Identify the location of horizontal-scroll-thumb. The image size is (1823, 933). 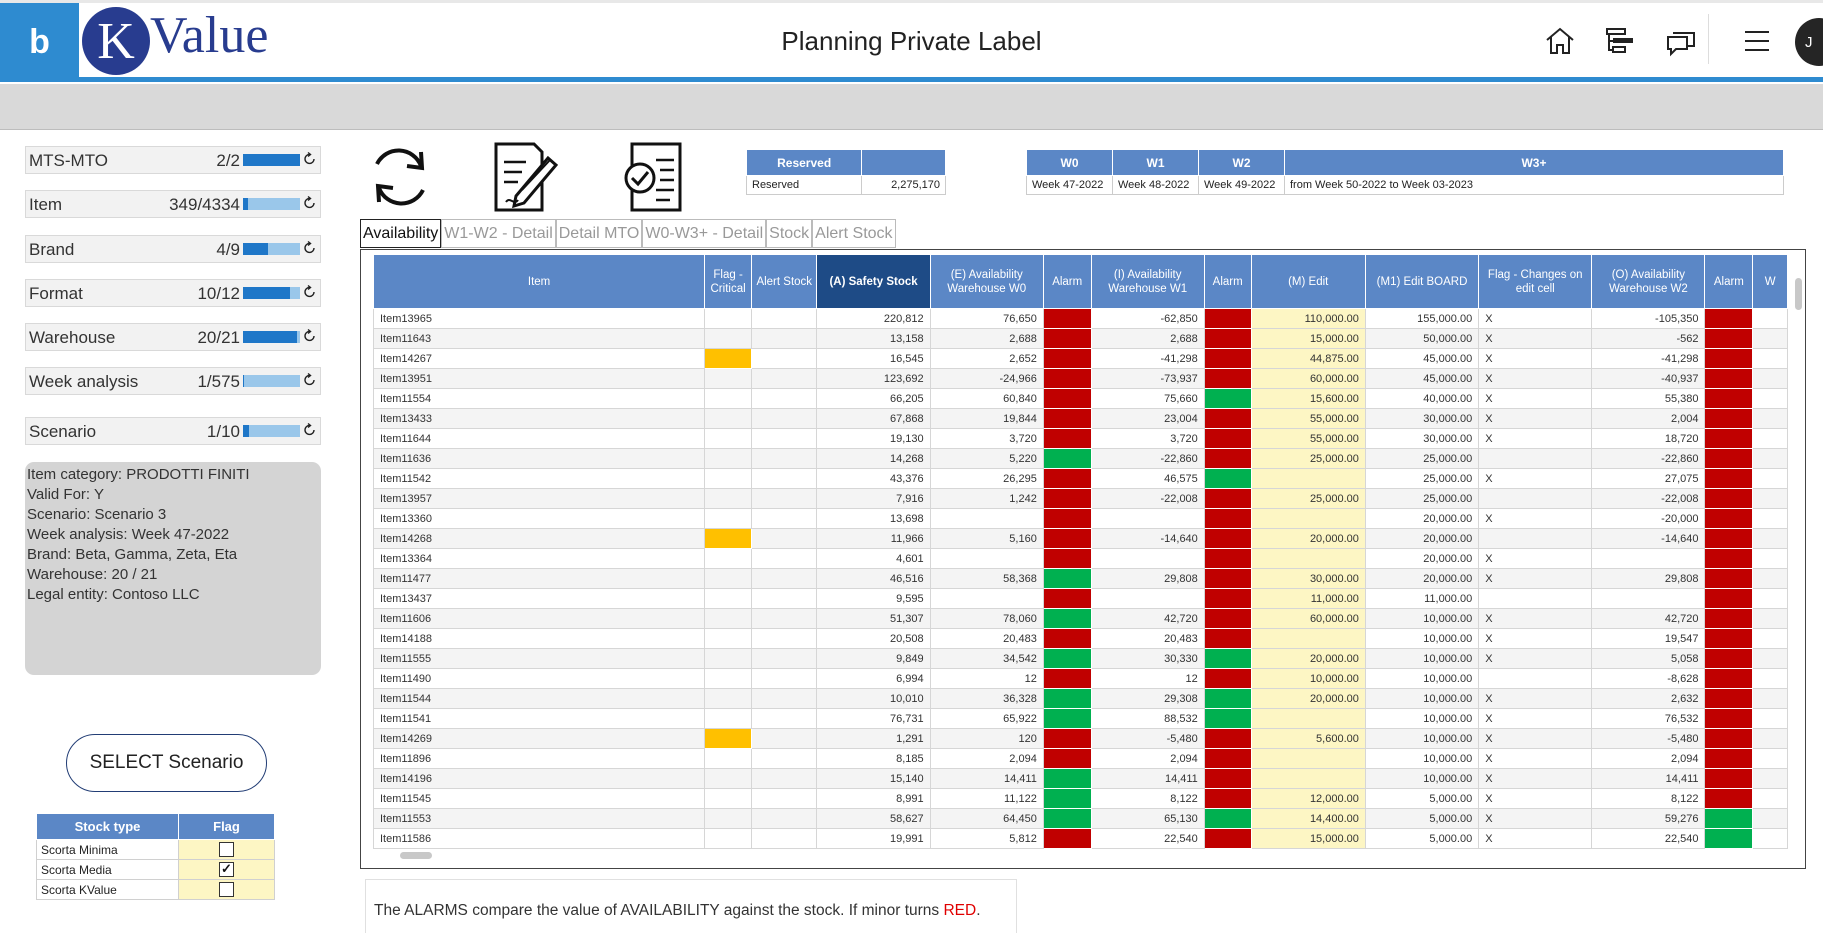
(416, 855).